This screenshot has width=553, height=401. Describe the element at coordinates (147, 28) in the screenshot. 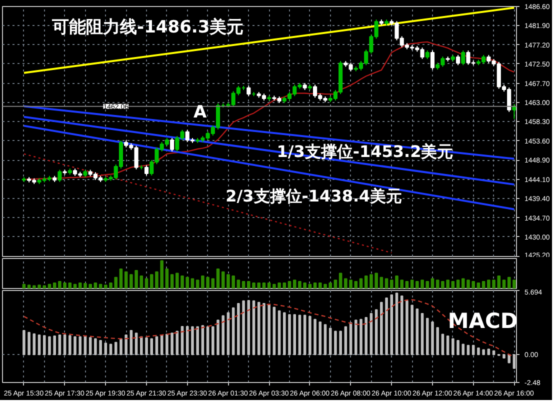

I see `annotation: 可能阻力线-1486.3美元` at that location.